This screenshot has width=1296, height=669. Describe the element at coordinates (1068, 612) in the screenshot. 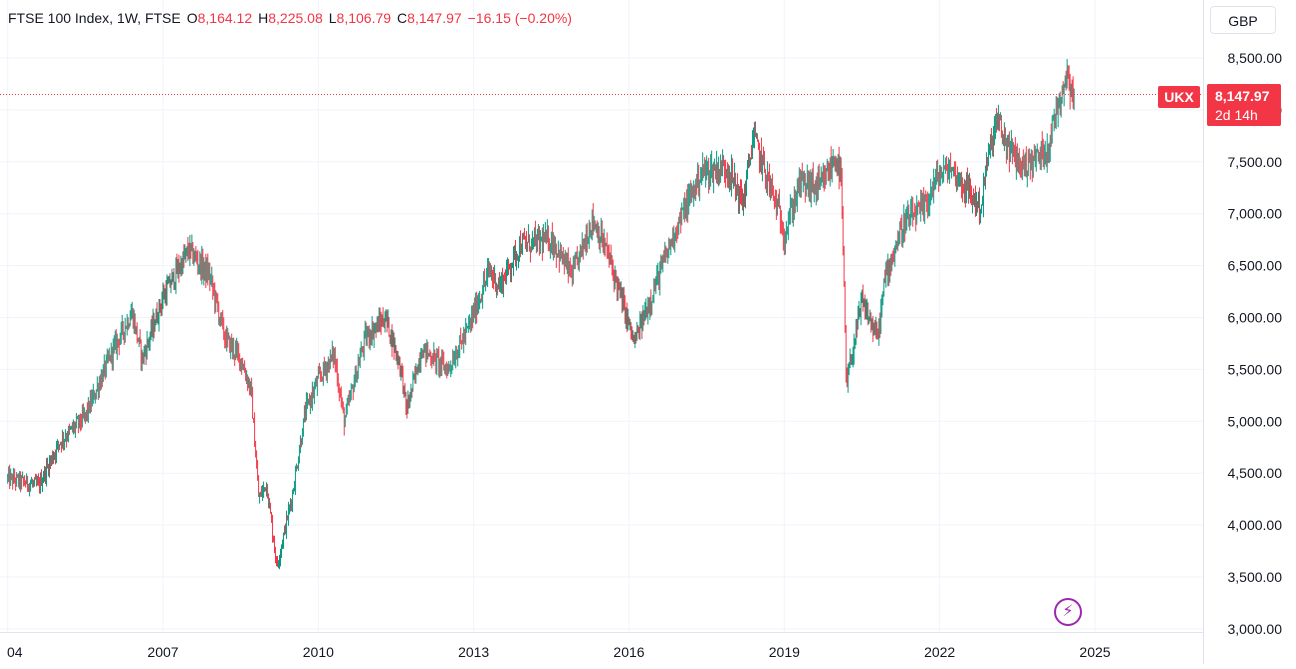

I see `lightning-icon: ⚡` at that location.